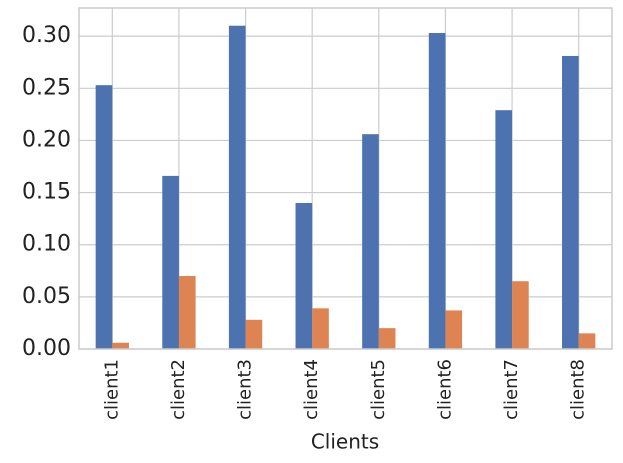  Describe the element at coordinates (311, 389) in the screenshot. I see `x-tick-label: client4` at that location.